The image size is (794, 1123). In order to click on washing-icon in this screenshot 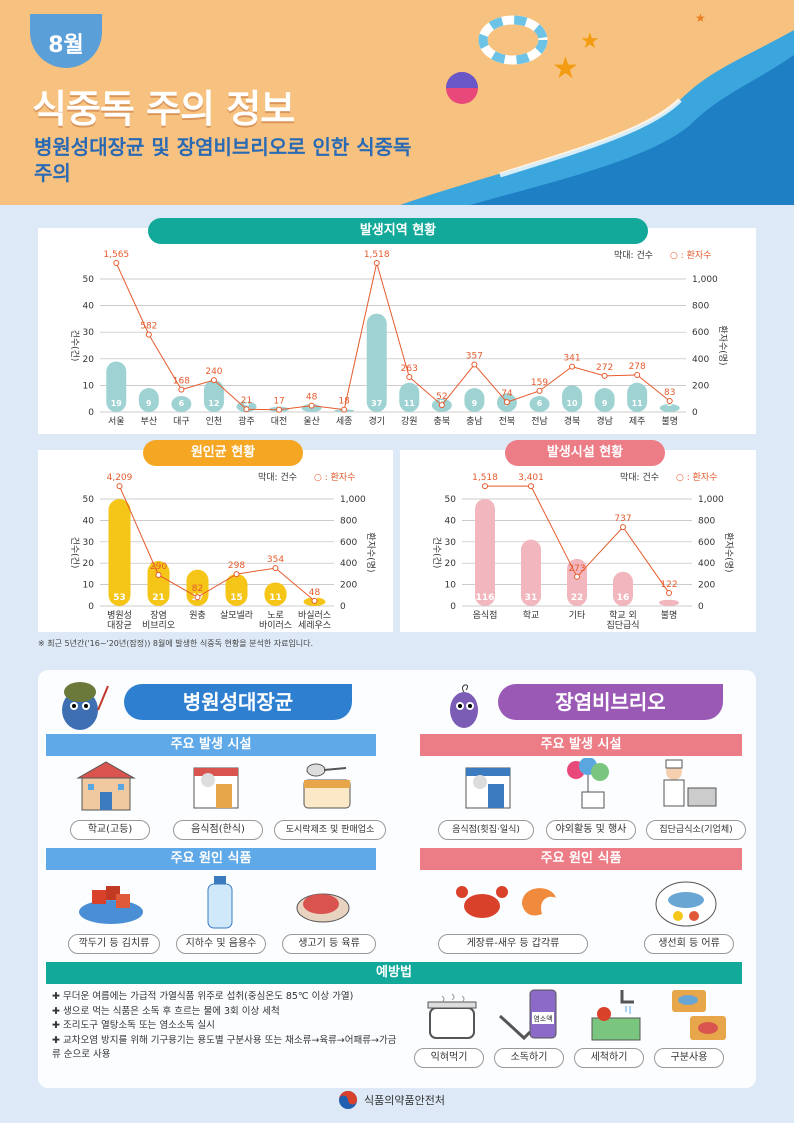, I will do `click(616, 1015)`.